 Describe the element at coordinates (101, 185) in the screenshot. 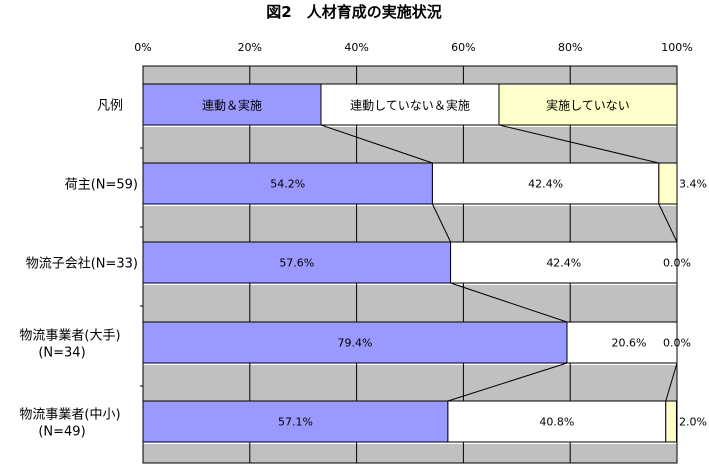

I see `category-label: 荷主(N=59)` at that location.